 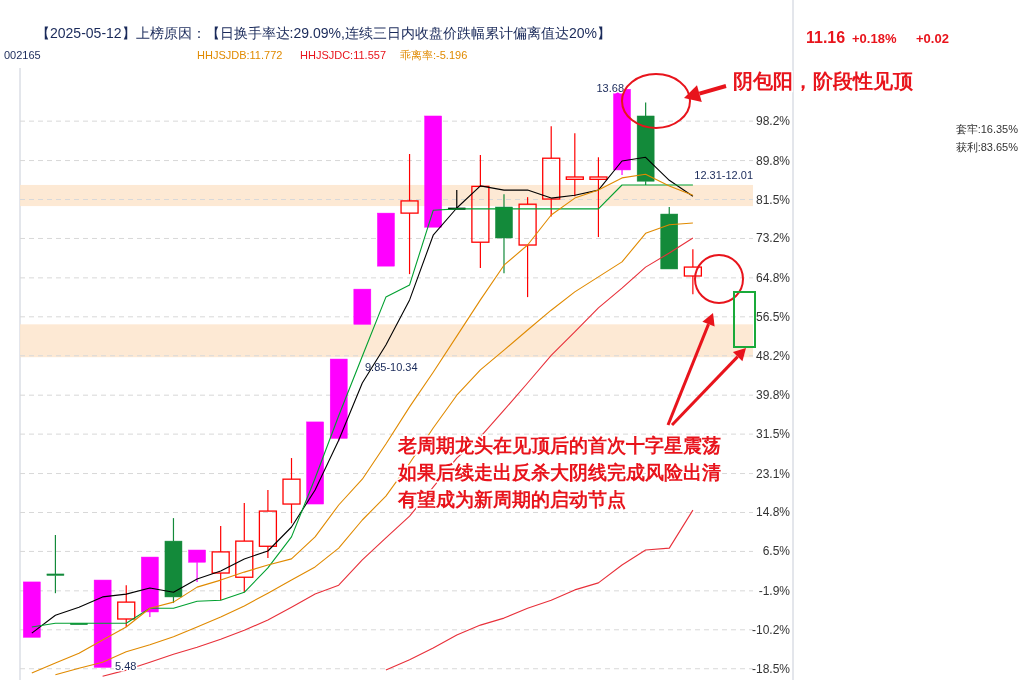 I want to click on y-tick-label: 64.8%, so click(x=773, y=277).